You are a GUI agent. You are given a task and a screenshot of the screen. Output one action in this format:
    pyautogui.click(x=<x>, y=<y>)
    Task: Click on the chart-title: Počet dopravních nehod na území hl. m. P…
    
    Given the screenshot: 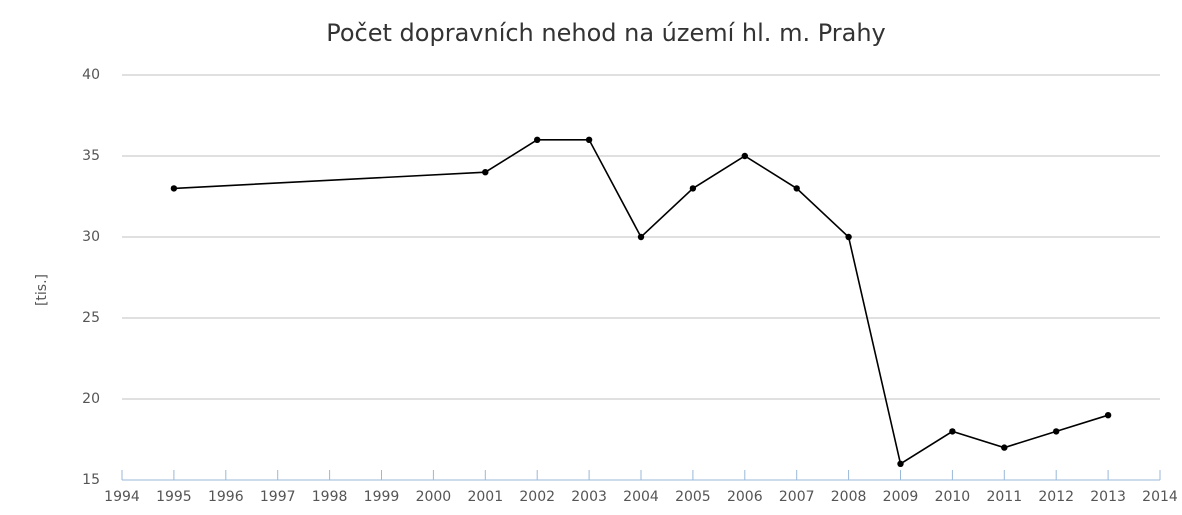 What is the action you would take?
    pyautogui.click(x=606, y=33)
    